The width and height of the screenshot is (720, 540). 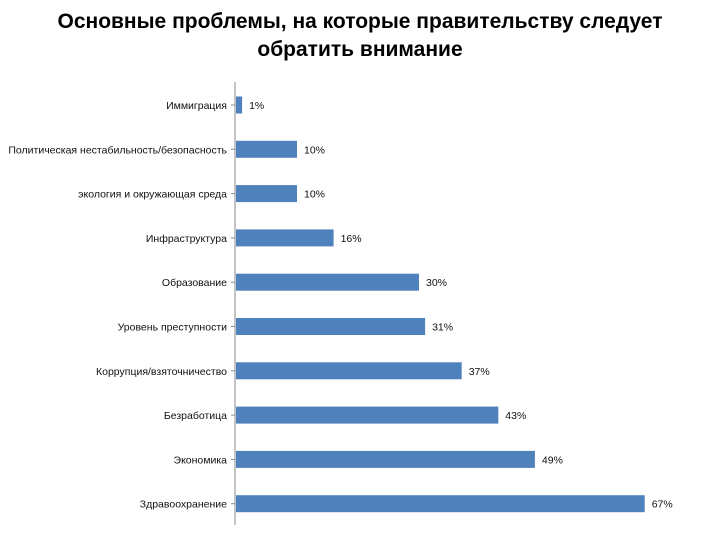 What do you see at coordinates (515, 416) in the screenshot?
I see `data-label: 43%` at bounding box center [515, 416].